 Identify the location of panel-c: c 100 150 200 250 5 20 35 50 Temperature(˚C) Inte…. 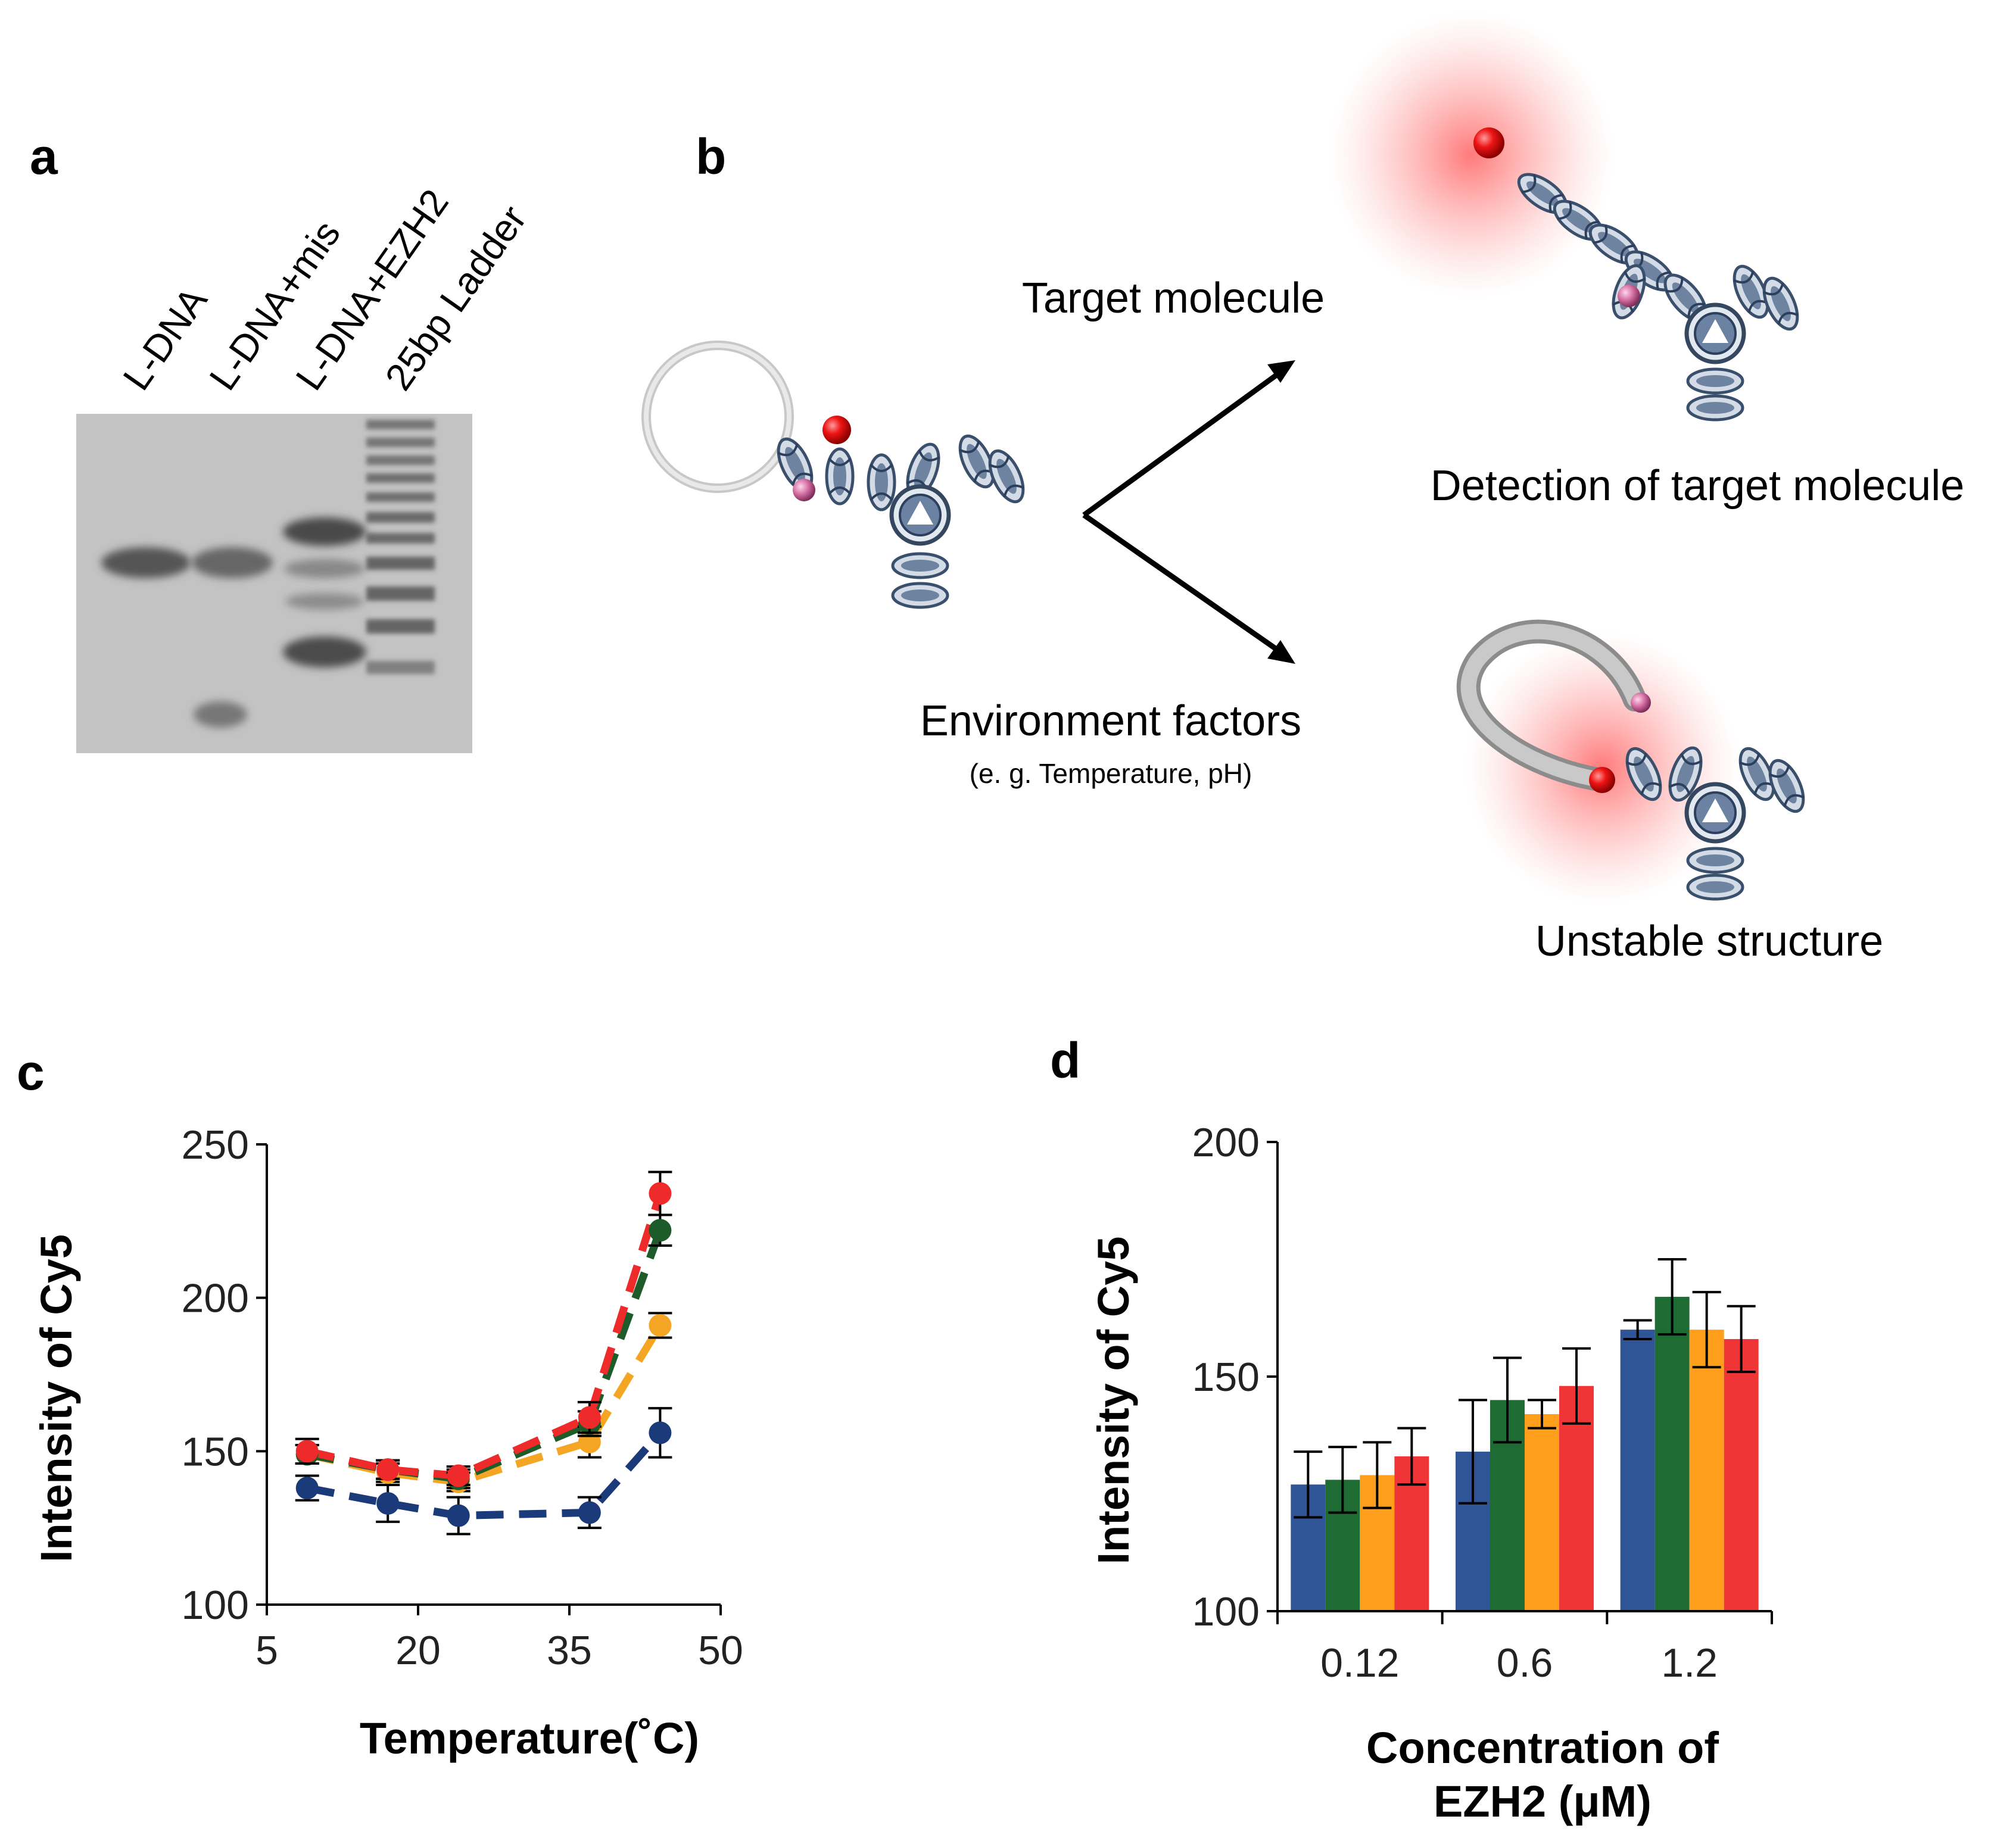
(380, 1403).